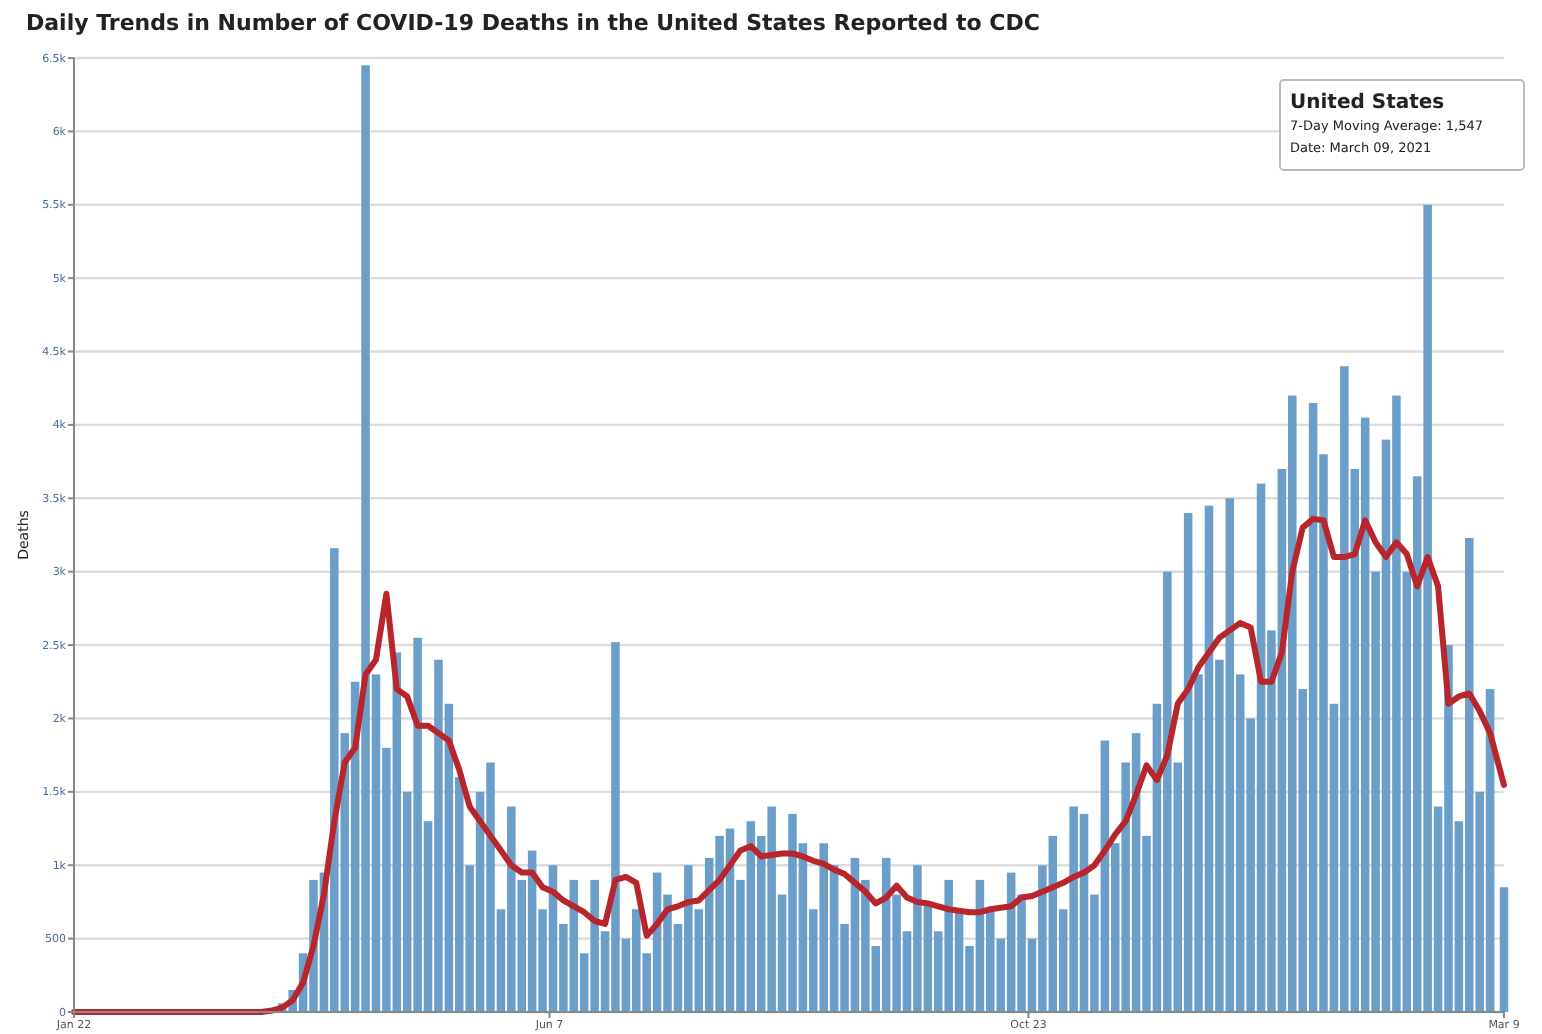 The height and width of the screenshot is (1034, 1542). What do you see at coordinates (1504, 949) in the screenshot?
I see `bar` at bounding box center [1504, 949].